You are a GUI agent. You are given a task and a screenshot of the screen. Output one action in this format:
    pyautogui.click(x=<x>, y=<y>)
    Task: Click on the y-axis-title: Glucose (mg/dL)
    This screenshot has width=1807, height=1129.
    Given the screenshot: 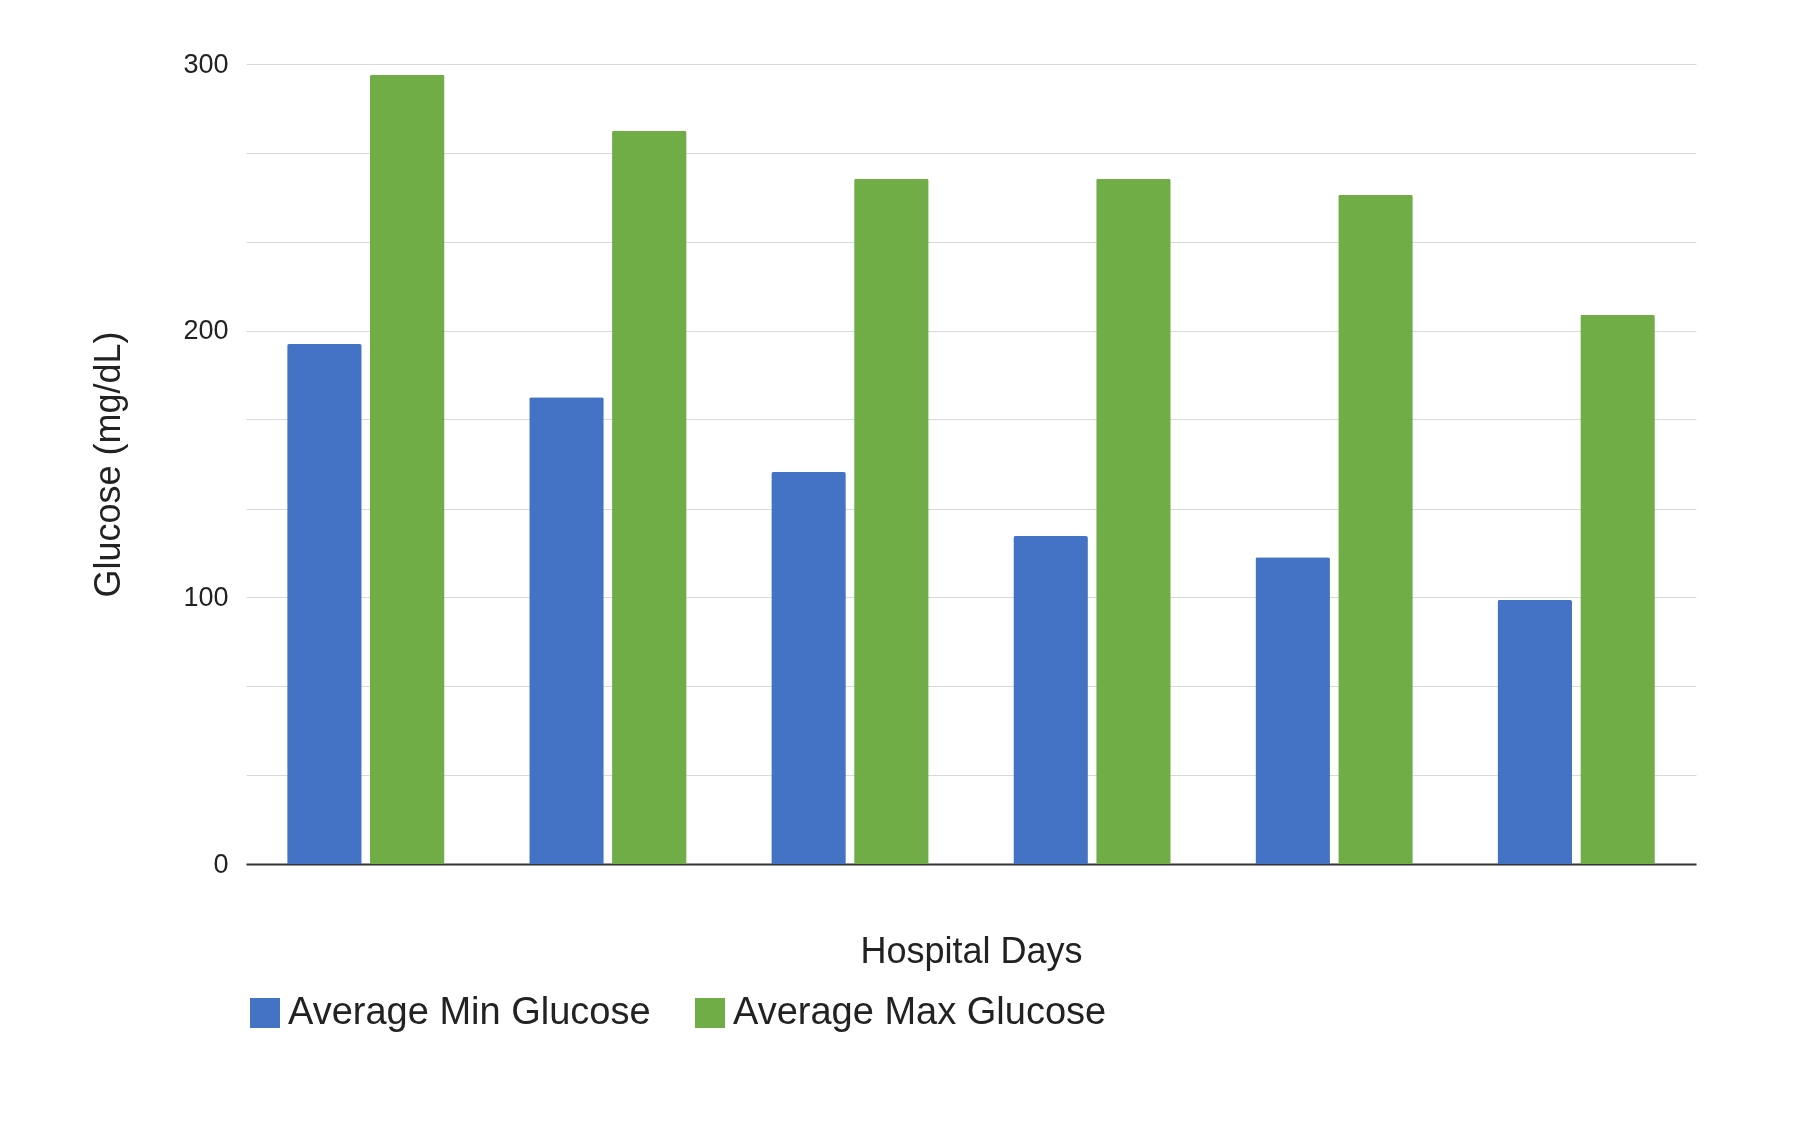 What is the action you would take?
    pyautogui.click(x=108, y=464)
    